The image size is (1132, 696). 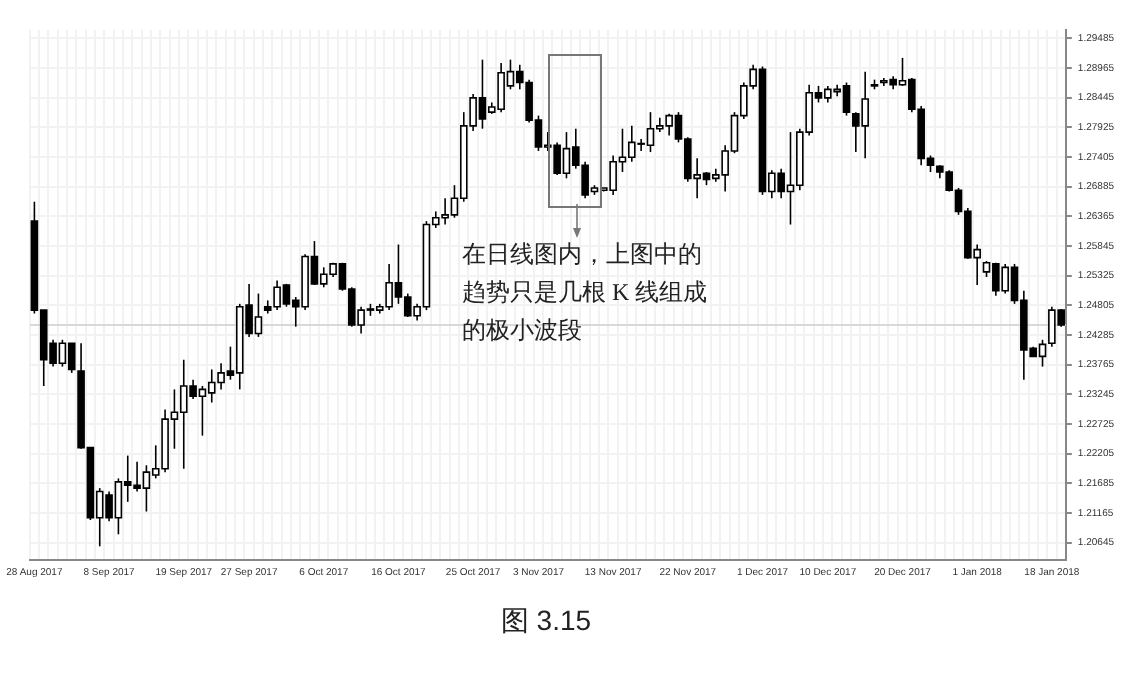 What do you see at coordinates (586, 293) in the screenshot?
I see `annotation: 在日线图内，上图中的趋势只是几根 K 线组成的极小波段` at bounding box center [586, 293].